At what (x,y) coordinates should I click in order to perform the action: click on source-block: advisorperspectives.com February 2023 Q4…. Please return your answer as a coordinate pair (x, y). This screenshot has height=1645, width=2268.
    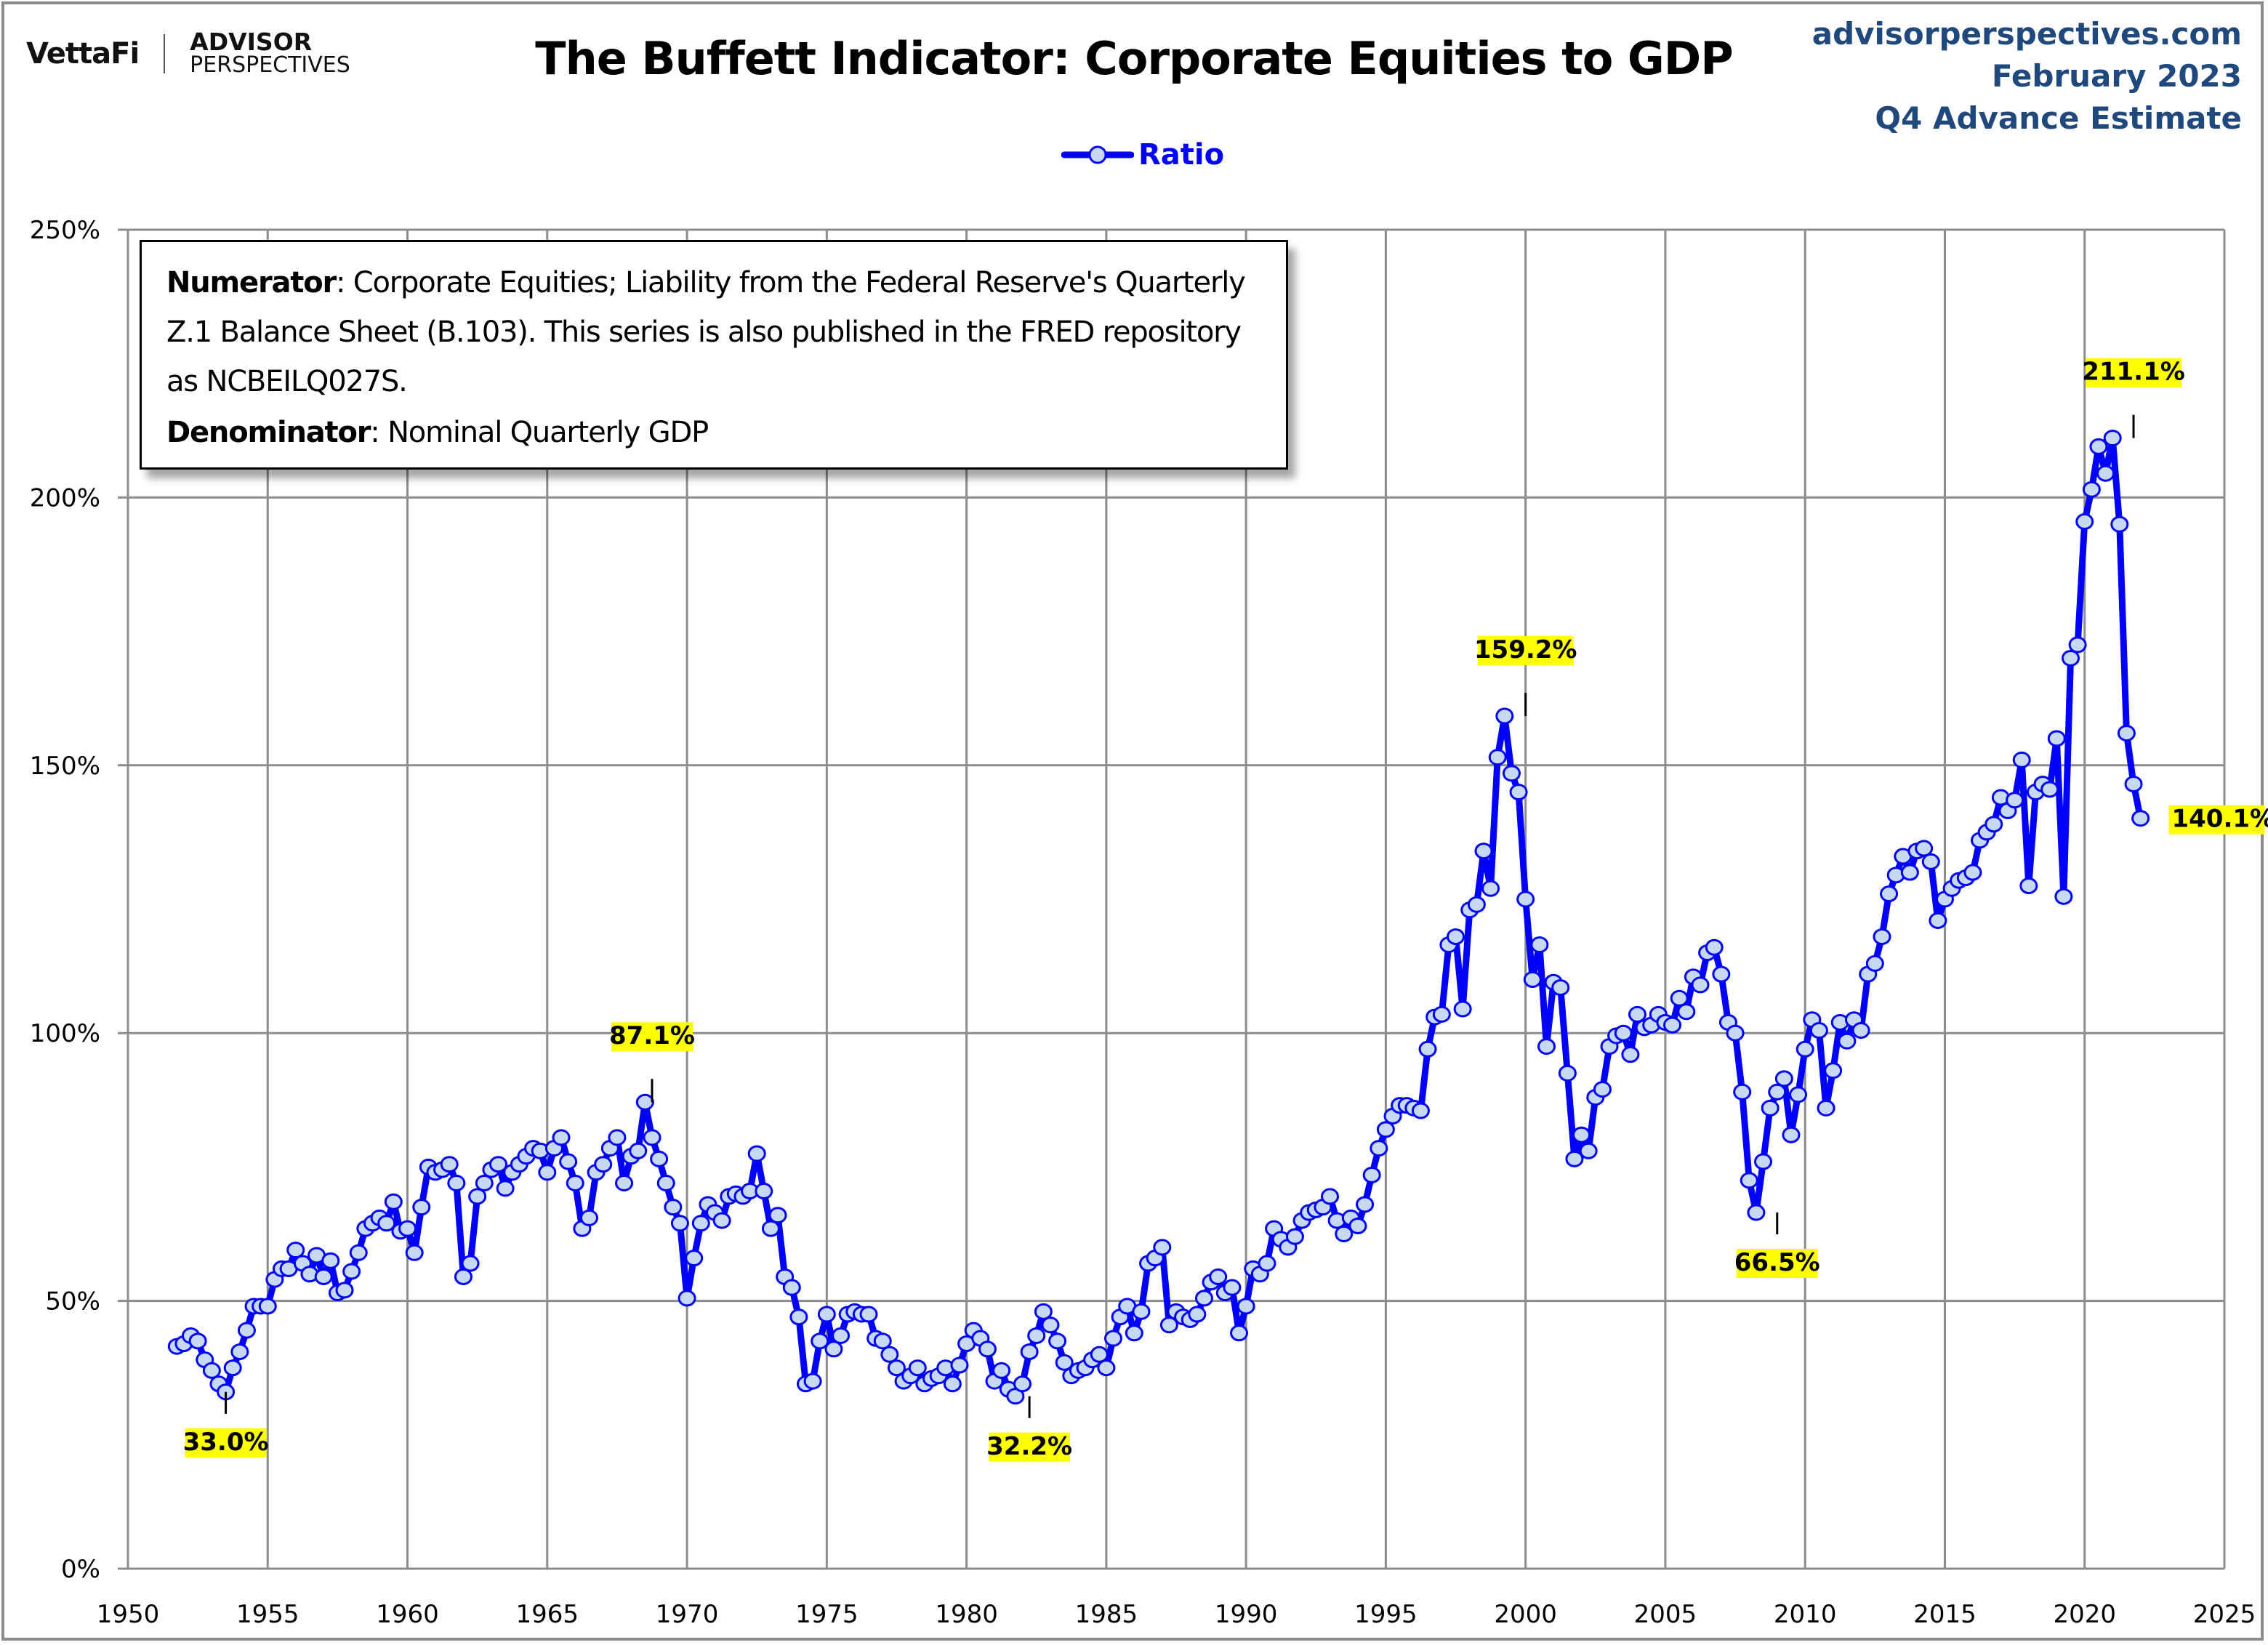
    Looking at the image, I should click on (2027, 76).